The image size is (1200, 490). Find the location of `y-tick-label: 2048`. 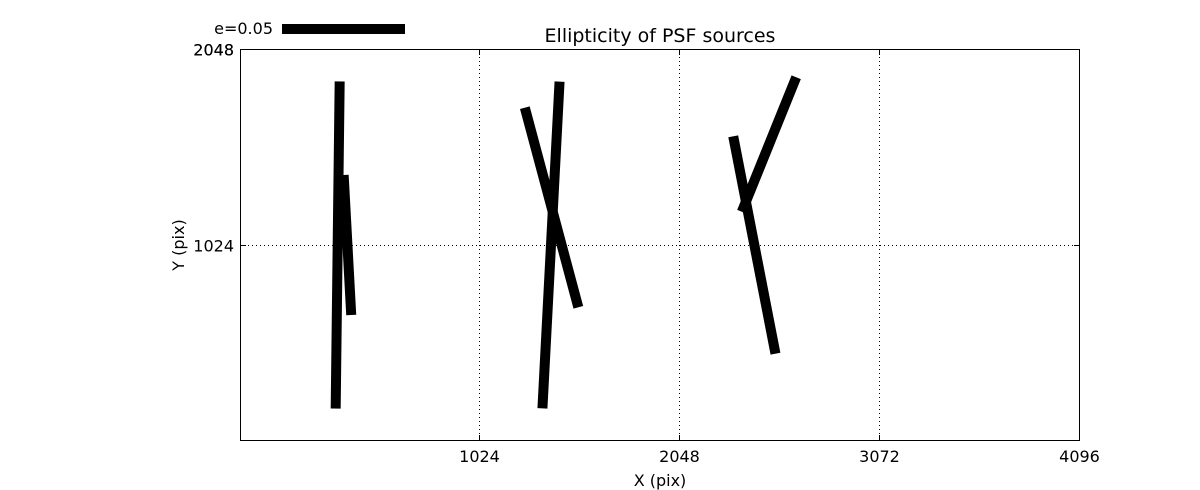

y-tick-label: 2048 is located at coordinates (213, 50).